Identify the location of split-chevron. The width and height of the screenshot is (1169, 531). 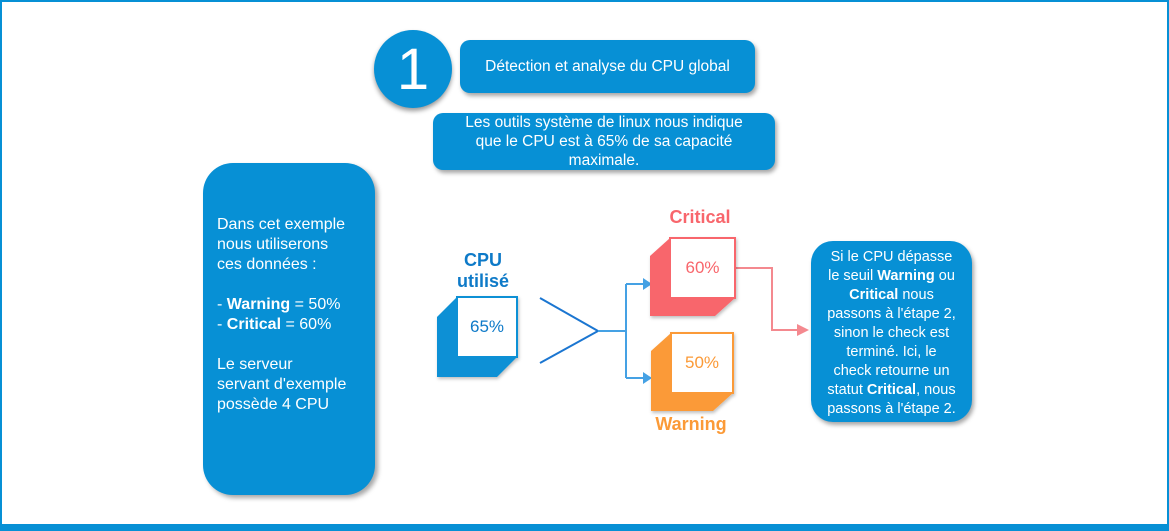
(570, 330).